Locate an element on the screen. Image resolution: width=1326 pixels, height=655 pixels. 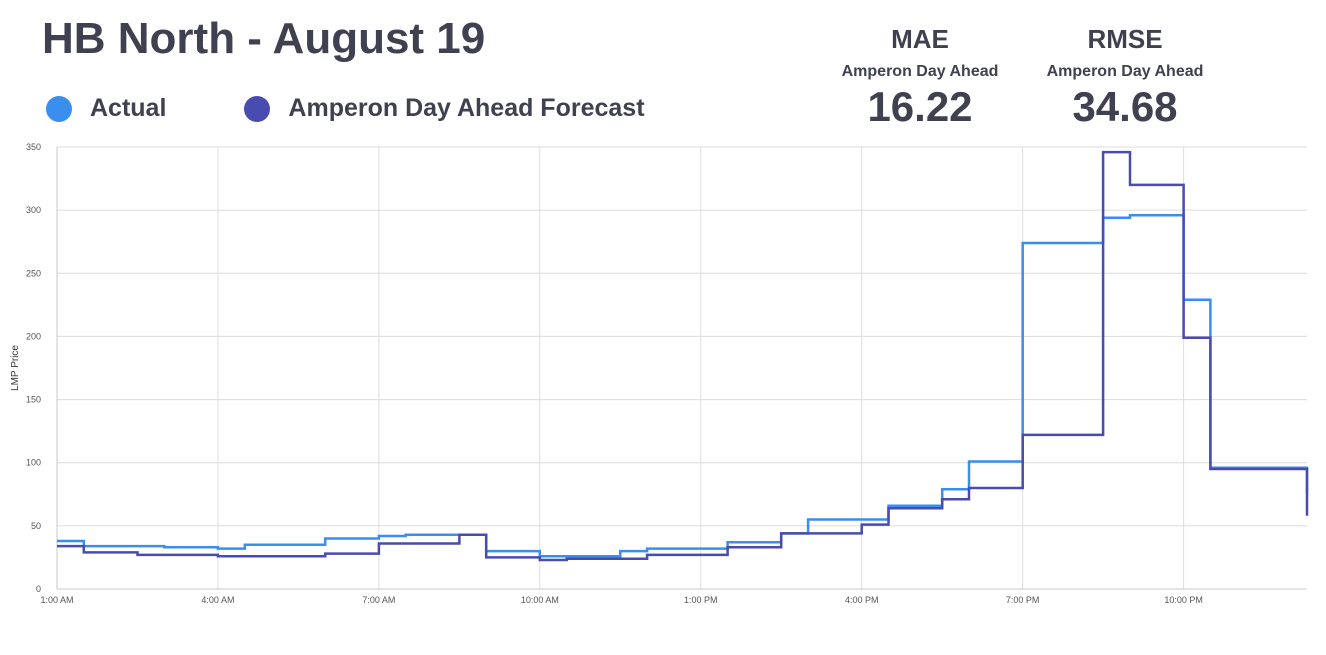
x-tick-label: 1:00 PM is located at coordinates (701, 600).